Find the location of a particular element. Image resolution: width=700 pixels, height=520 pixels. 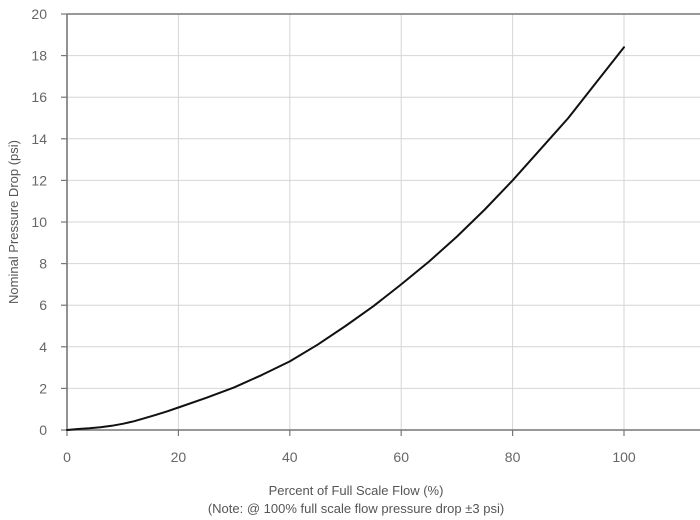

x-axis-title: Percent of Full Scale Flow (%) is located at coordinates (356, 490).